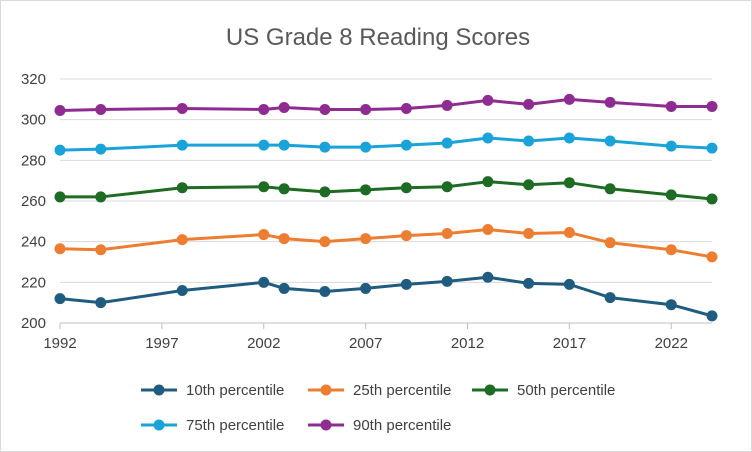 The image size is (752, 452). I want to click on legend-entry: 10th percentile, so click(212, 390).